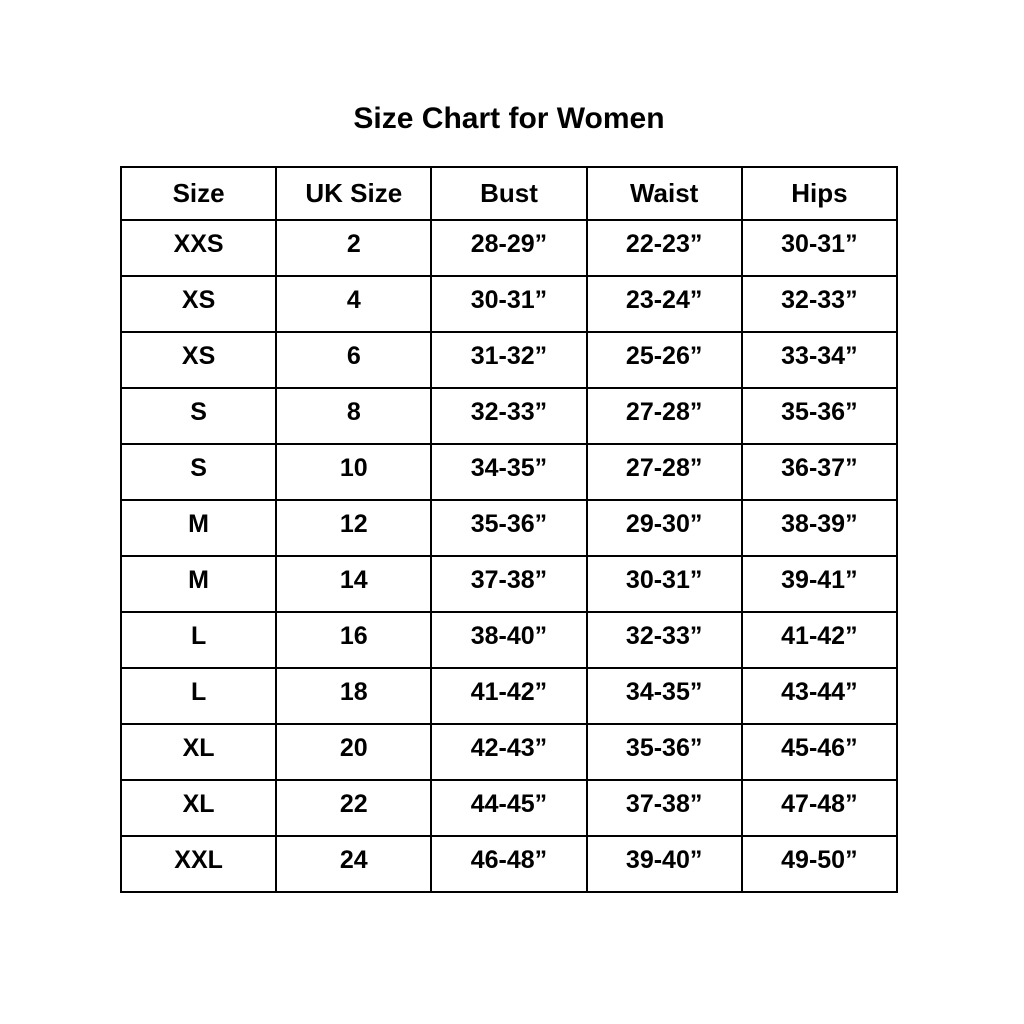 The width and height of the screenshot is (1024, 1024). Describe the element at coordinates (354, 752) in the screenshot. I see `table-cell: 20` at that location.